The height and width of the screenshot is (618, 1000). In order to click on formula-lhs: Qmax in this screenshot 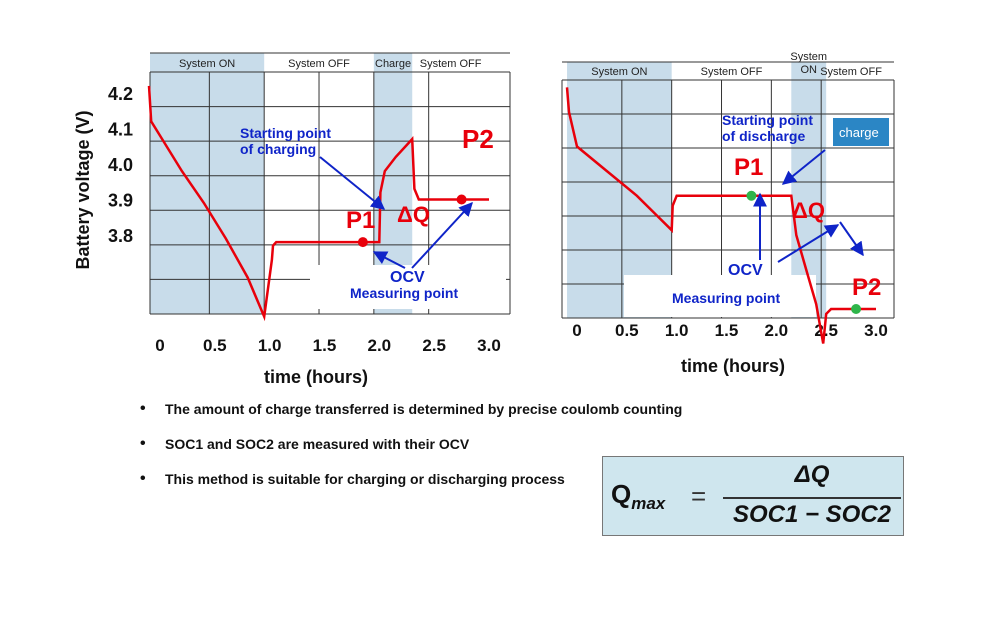, I will do `click(638, 496)`.